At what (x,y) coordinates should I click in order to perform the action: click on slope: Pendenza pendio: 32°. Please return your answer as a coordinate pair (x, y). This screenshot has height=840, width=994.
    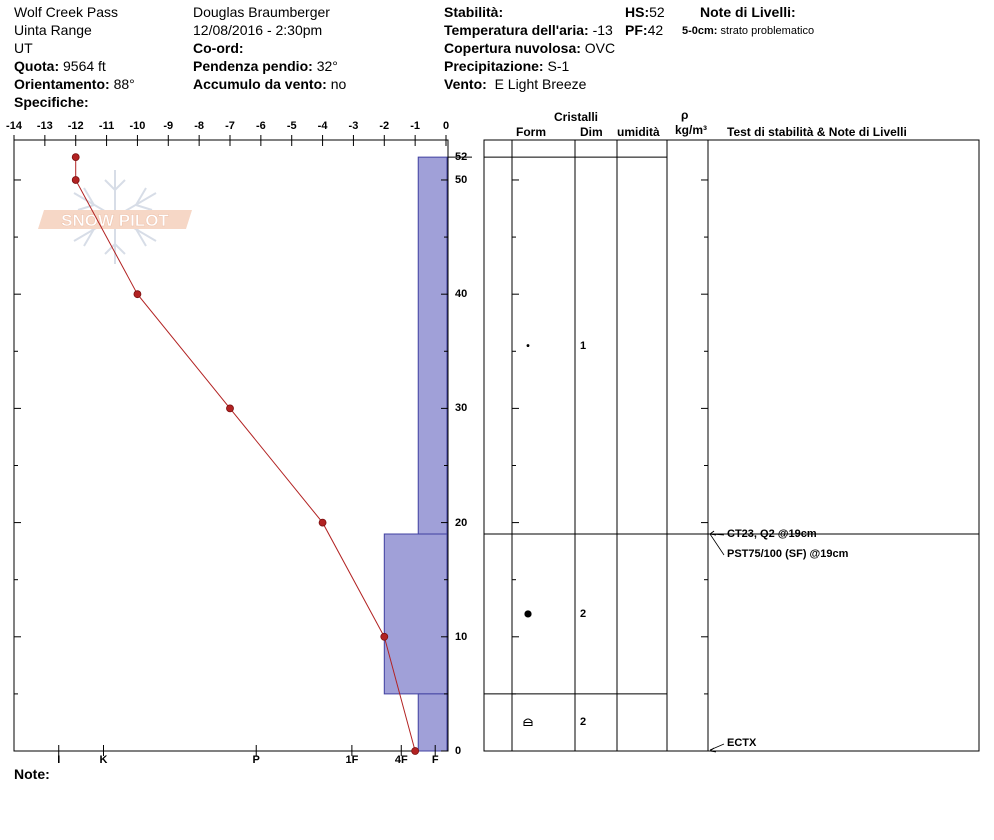
    Looking at the image, I should click on (265, 66).